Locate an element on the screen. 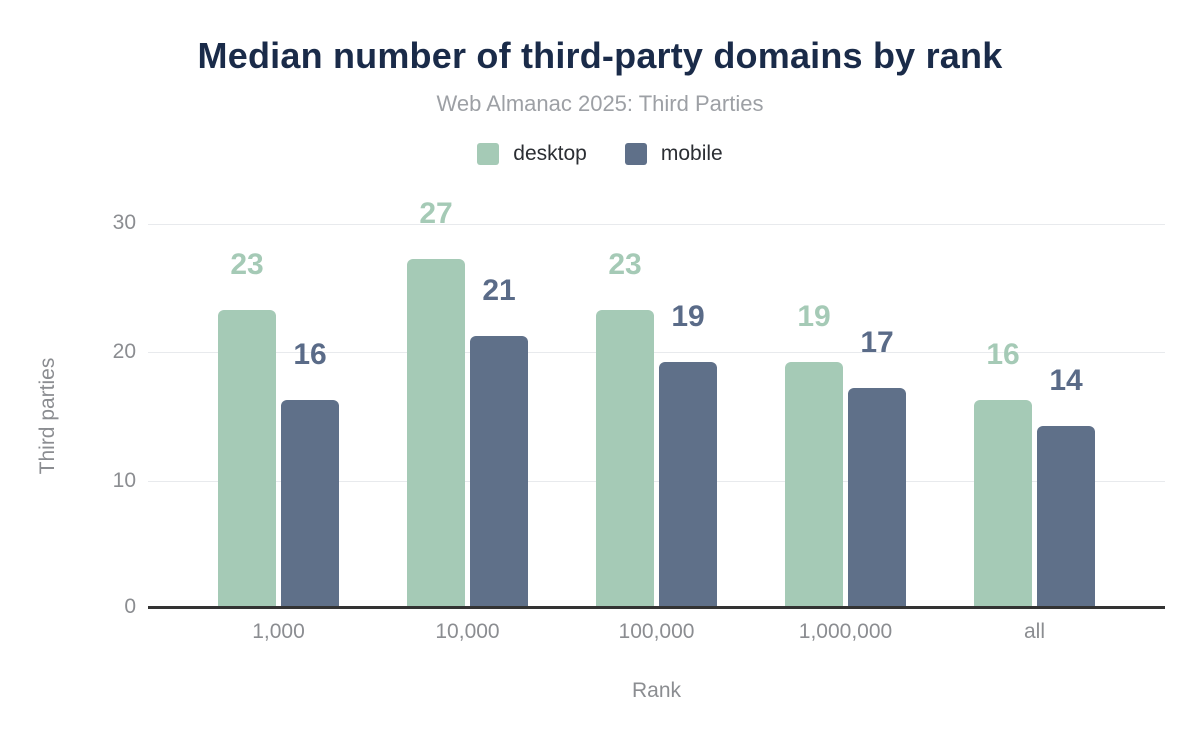  y-tick-10: 10 is located at coordinates (124, 480).